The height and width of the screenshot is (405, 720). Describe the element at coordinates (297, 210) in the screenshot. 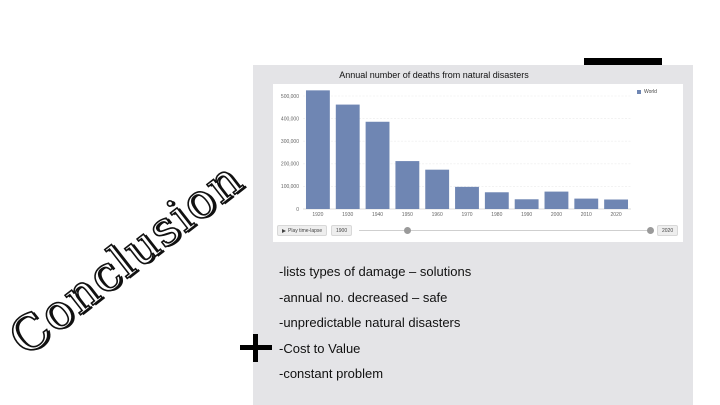

I see `y-tick-label: 0` at that location.